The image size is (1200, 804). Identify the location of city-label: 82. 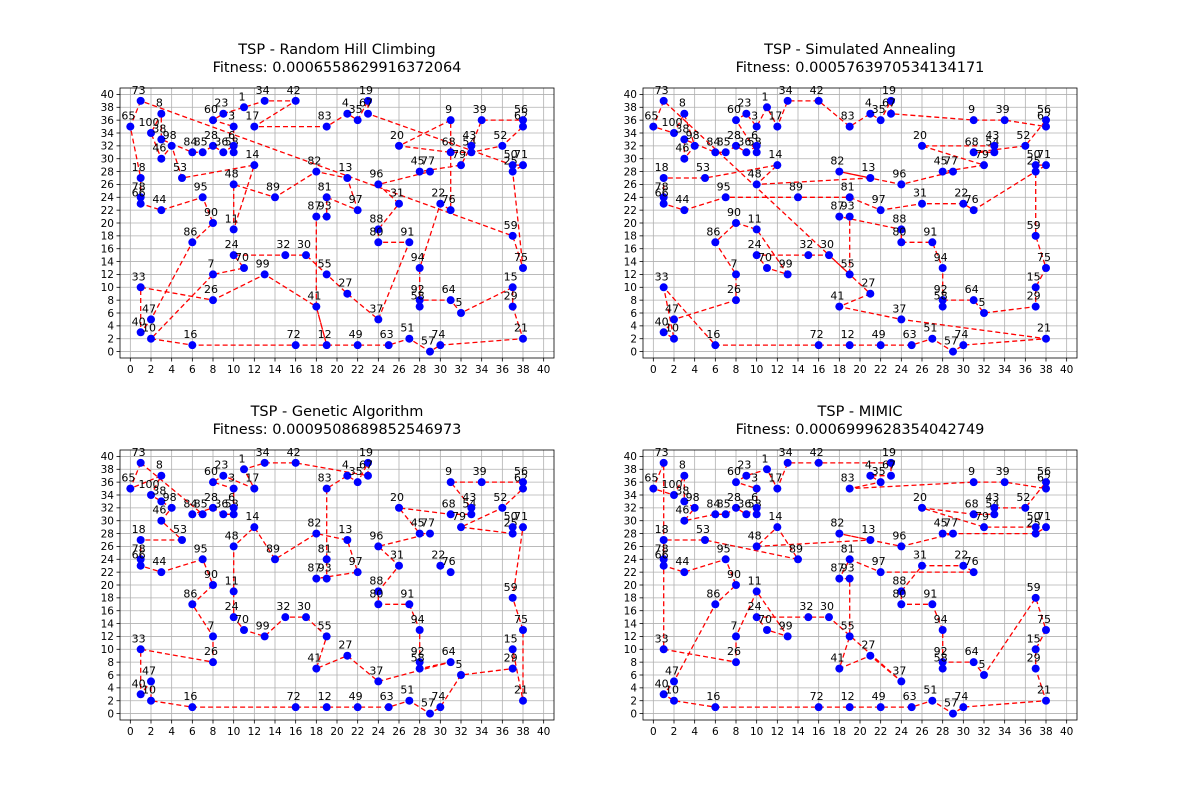
(837, 161).